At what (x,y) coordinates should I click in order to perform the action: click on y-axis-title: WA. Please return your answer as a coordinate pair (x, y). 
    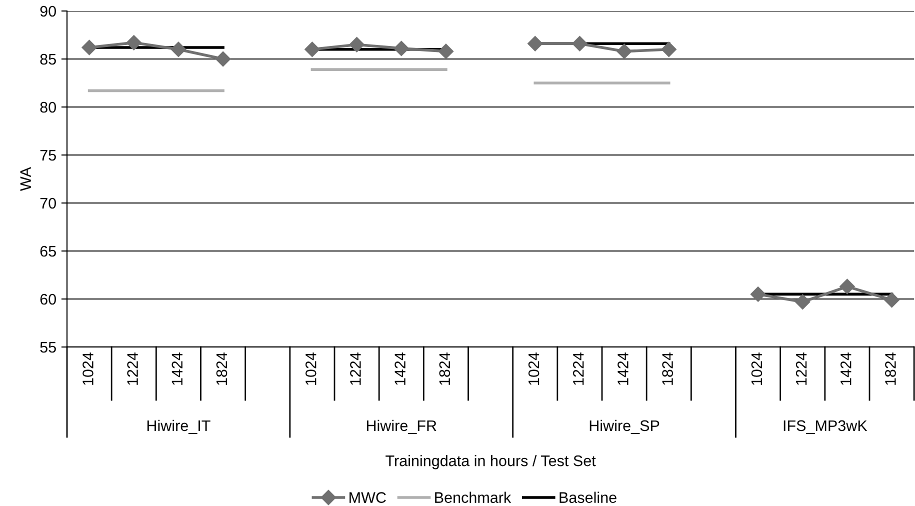
    Looking at the image, I should click on (25, 179).